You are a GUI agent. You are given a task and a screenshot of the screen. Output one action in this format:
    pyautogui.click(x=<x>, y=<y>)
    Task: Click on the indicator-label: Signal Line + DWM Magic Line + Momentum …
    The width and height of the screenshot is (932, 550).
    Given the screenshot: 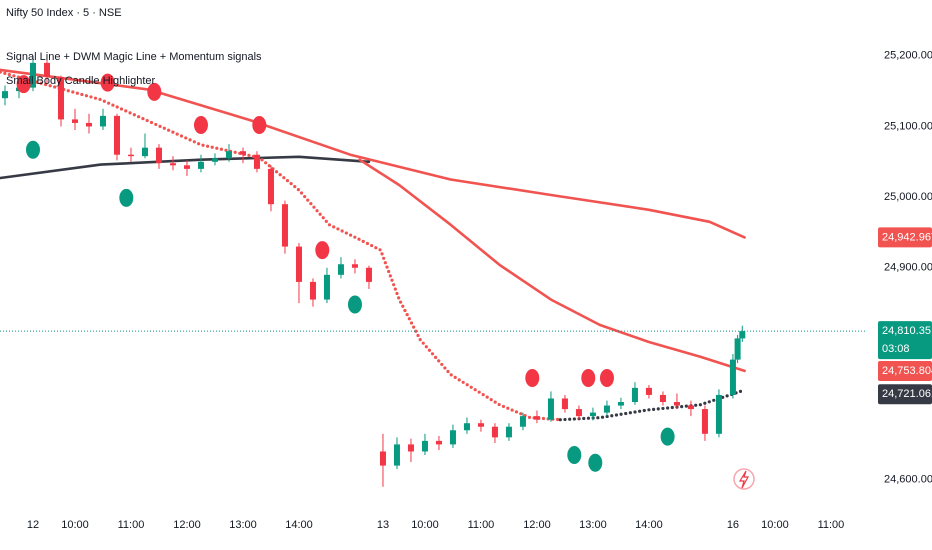 What is the action you would take?
    pyautogui.click(x=134, y=57)
    